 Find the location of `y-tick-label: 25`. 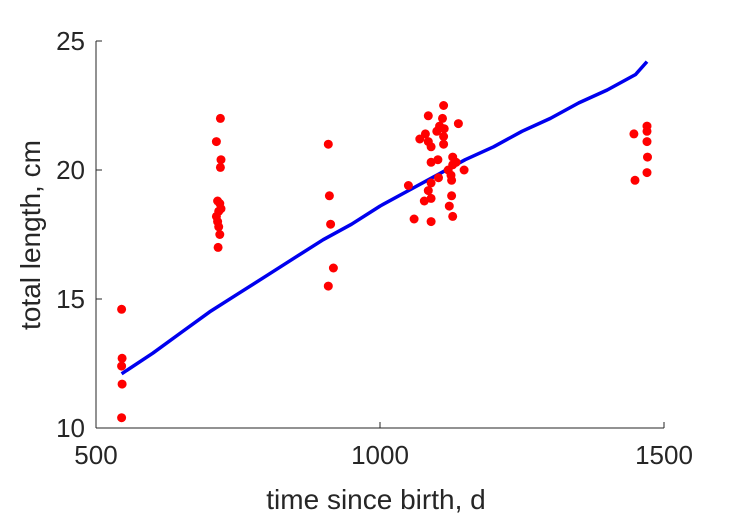

y-tick-label: 25 is located at coordinates (70, 41).